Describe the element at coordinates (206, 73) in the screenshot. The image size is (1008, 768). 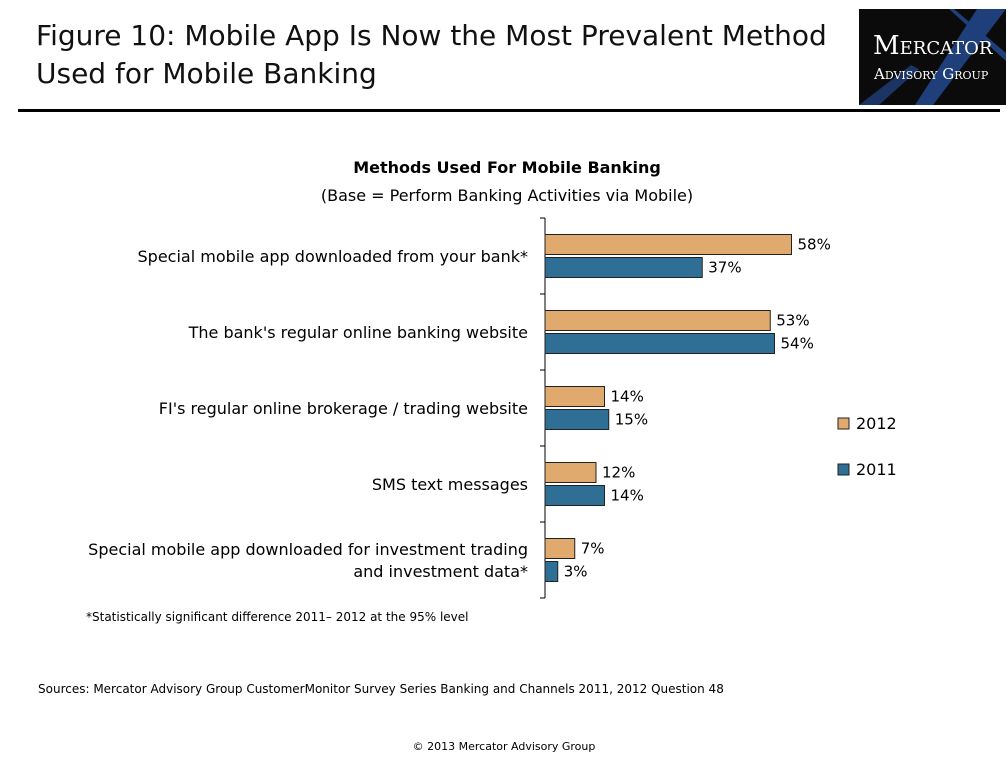
I see `figure-title-line2: Used for Mobile Banking` at that location.